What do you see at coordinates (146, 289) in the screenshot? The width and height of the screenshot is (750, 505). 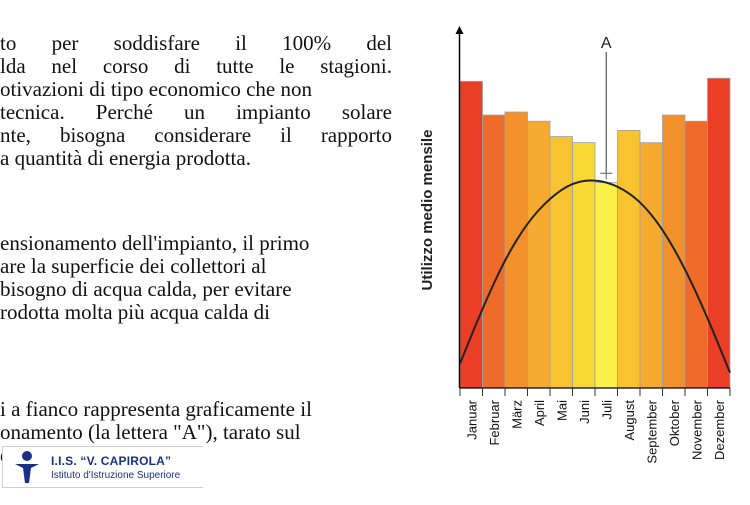 I see `text-line: bisogno di acqua calda, per evitare` at bounding box center [146, 289].